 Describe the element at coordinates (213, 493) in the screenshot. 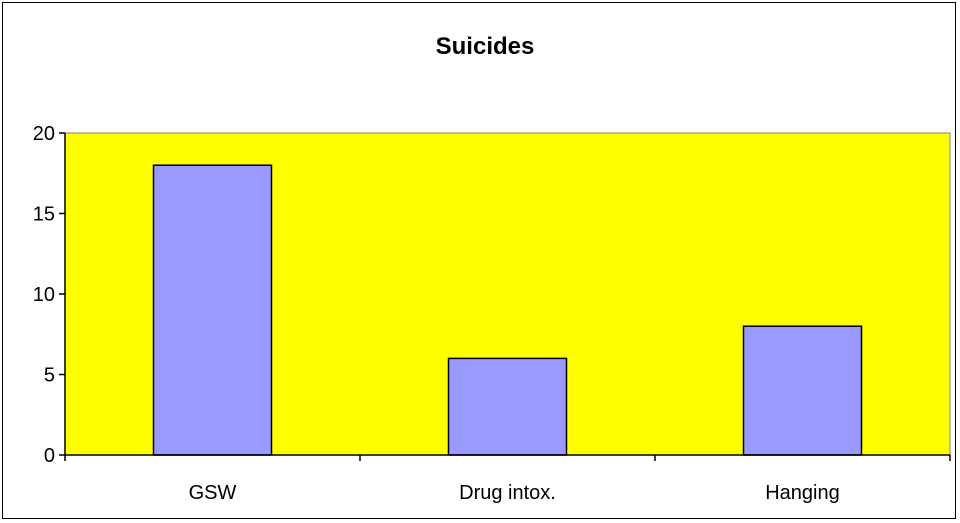

I see `x-tick-label-0: GSW` at that location.